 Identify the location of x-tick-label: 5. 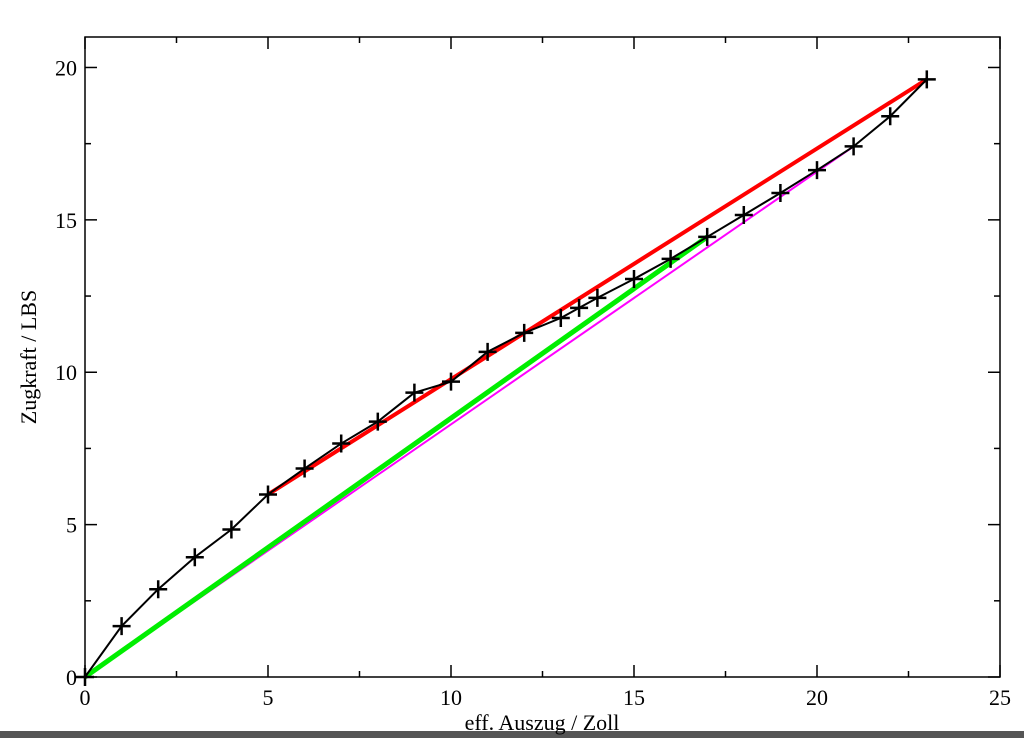
(268, 697).